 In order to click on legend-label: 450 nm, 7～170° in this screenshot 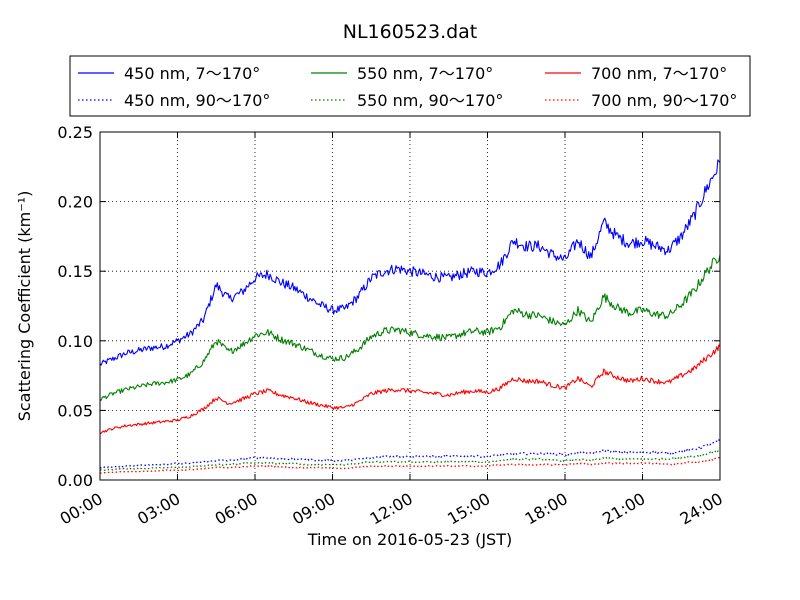, I will do `click(192, 73)`.